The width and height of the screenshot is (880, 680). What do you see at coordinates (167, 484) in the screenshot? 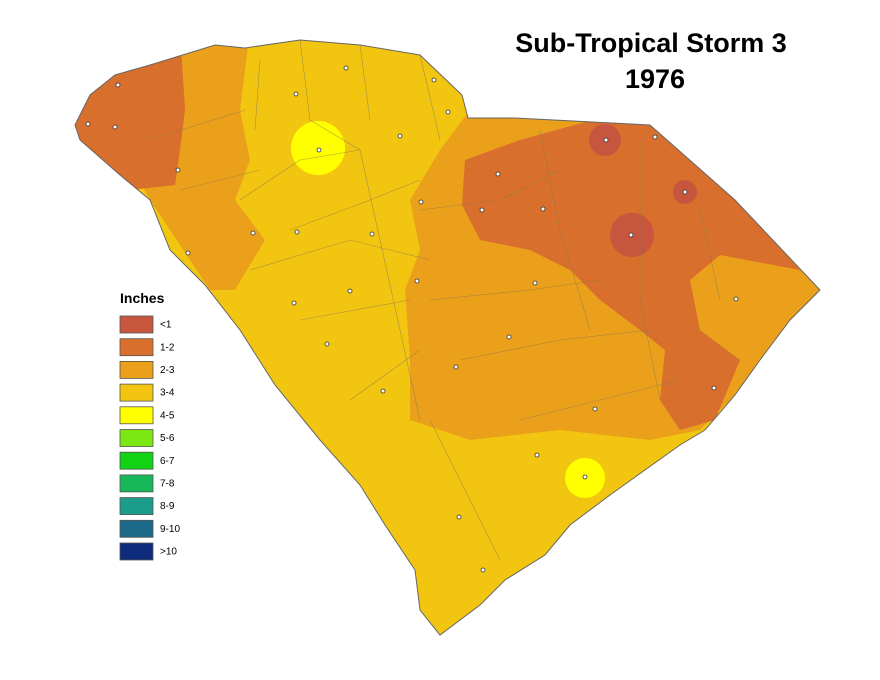
I see `legend-label: 7-8` at bounding box center [167, 484].